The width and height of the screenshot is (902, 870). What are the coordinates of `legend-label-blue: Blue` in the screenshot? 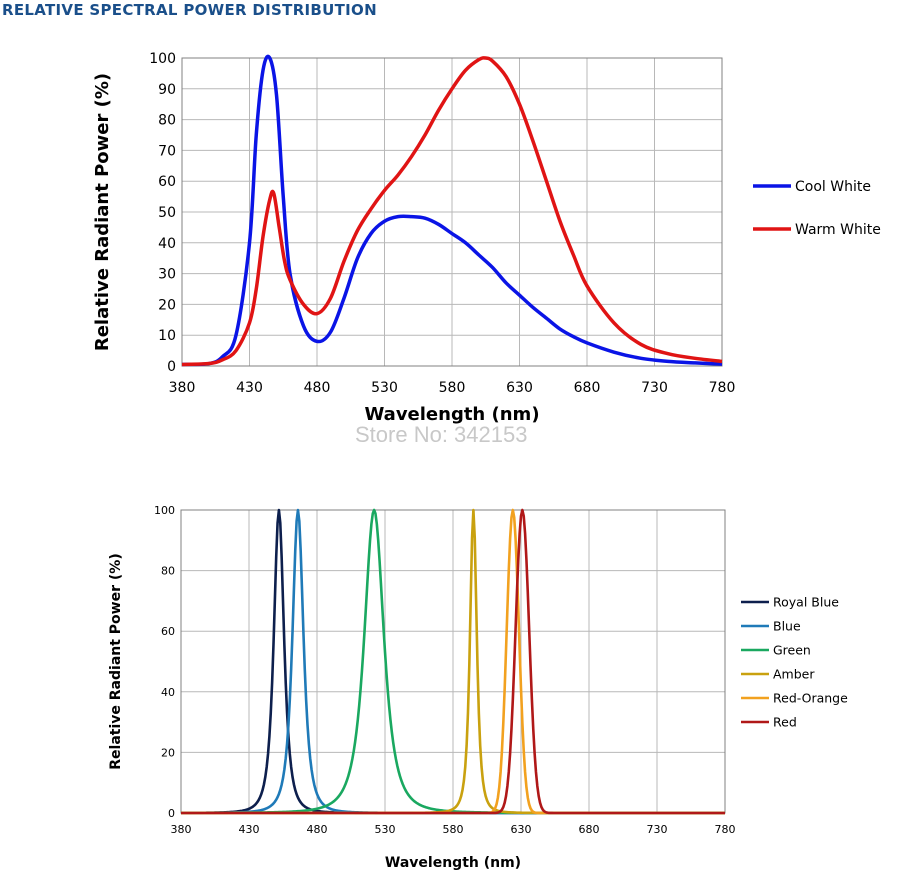 It's located at (787, 626).